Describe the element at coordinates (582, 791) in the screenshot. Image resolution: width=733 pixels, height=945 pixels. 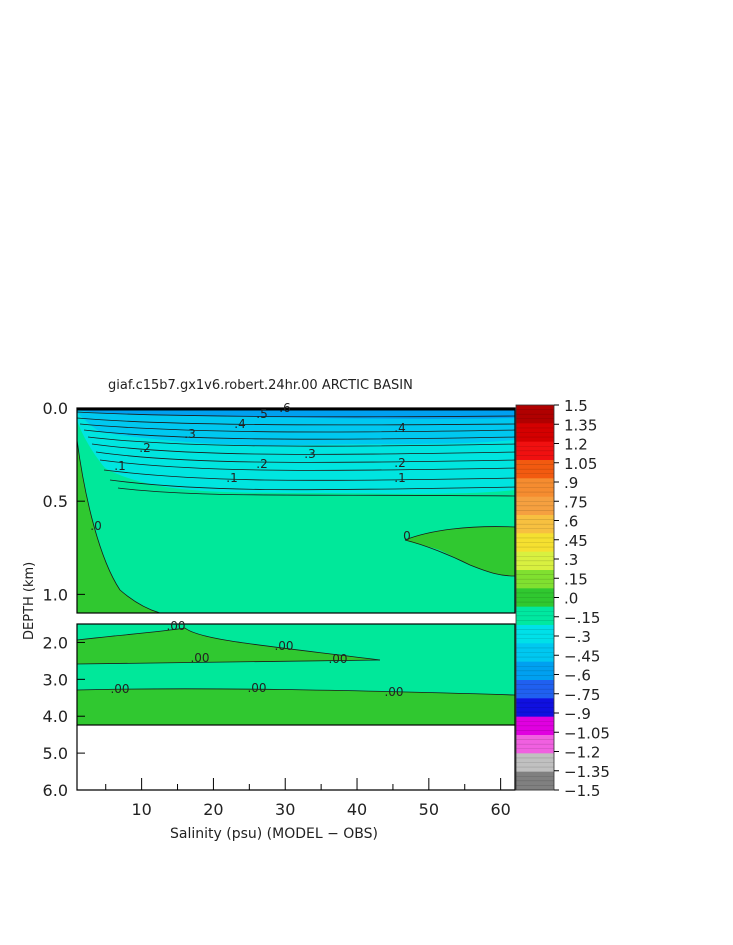
I see `colorbar-label-20: −1.5` at that location.